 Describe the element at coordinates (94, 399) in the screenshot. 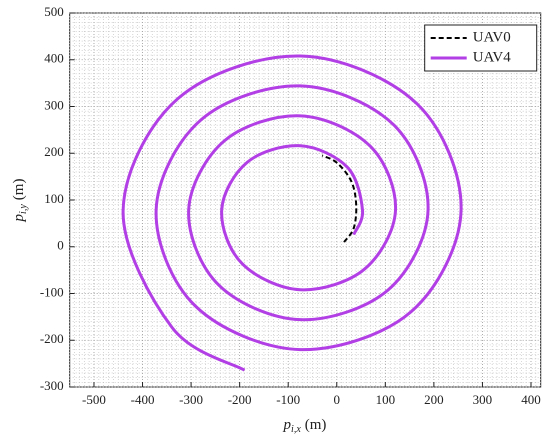

I see `x-tick-label: -500` at that location.